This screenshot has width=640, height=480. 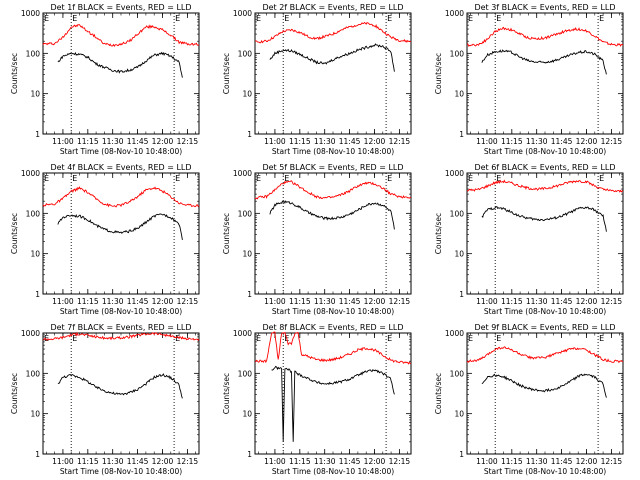 I want to click on chart-title: Det 3f BLACK = Events, RED = LLD, so click(x=544, y=7).